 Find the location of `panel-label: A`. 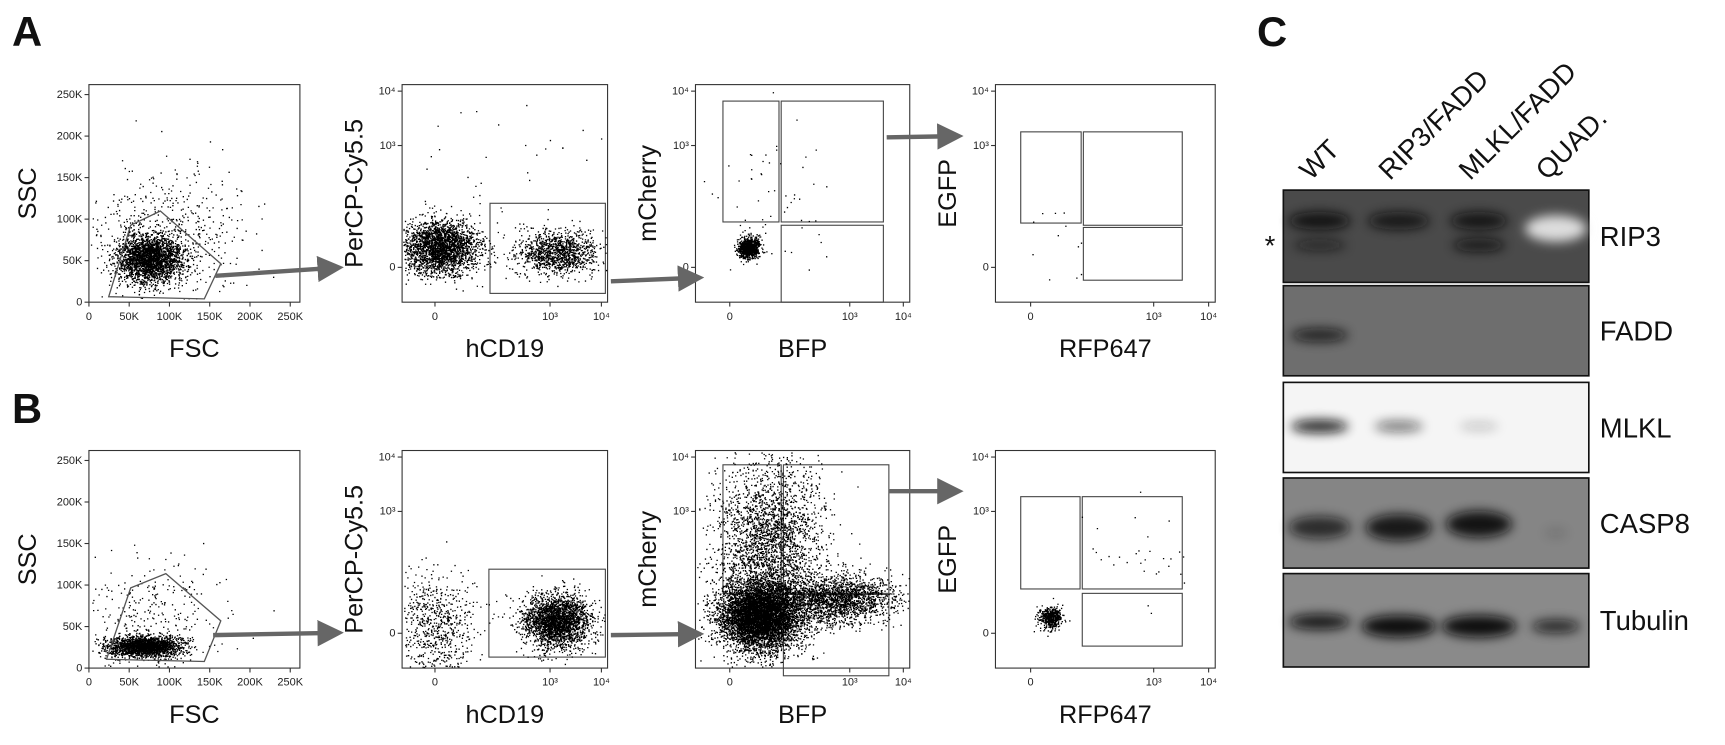

panel-label: A is located at coordinates (27, 31).